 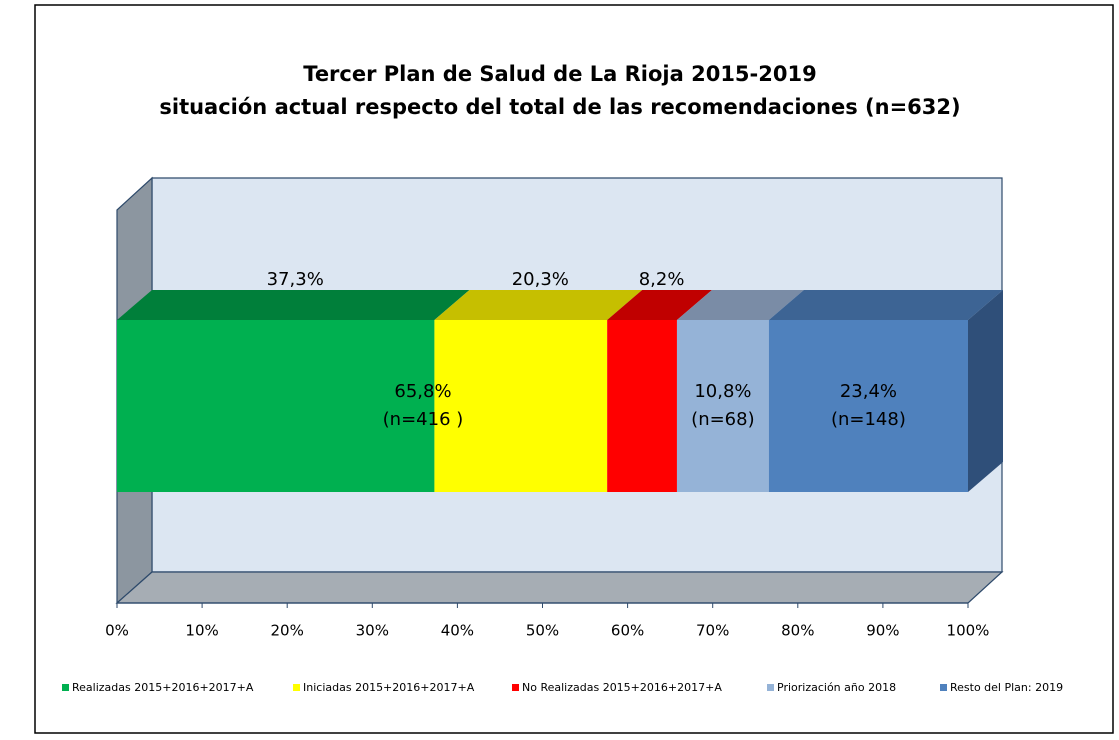 I want to click on x-tick-label: 40%, so click(x=457, y=631).